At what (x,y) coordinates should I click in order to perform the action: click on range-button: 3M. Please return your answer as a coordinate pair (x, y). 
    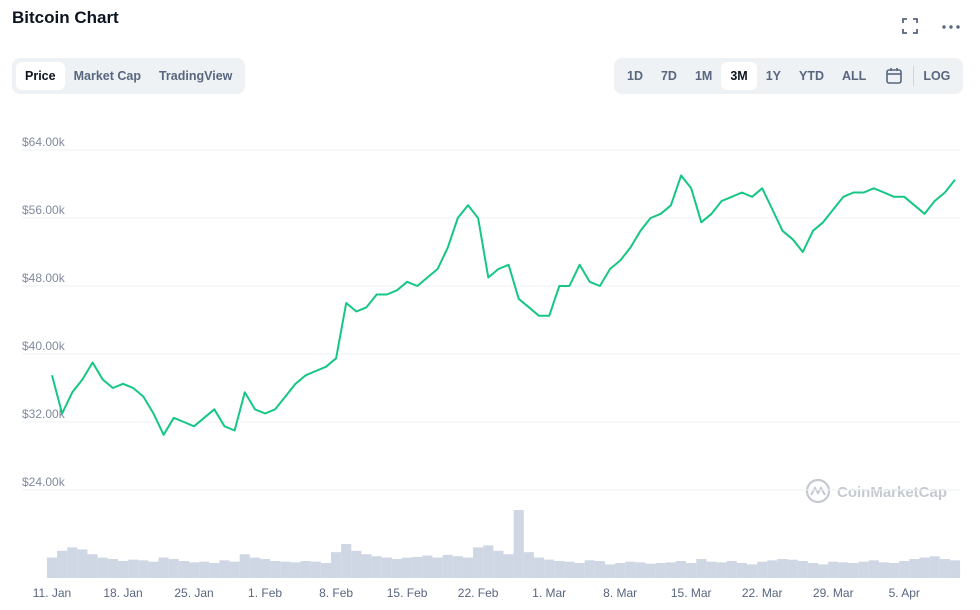
    Looking at the image, I should click on (739, 76).